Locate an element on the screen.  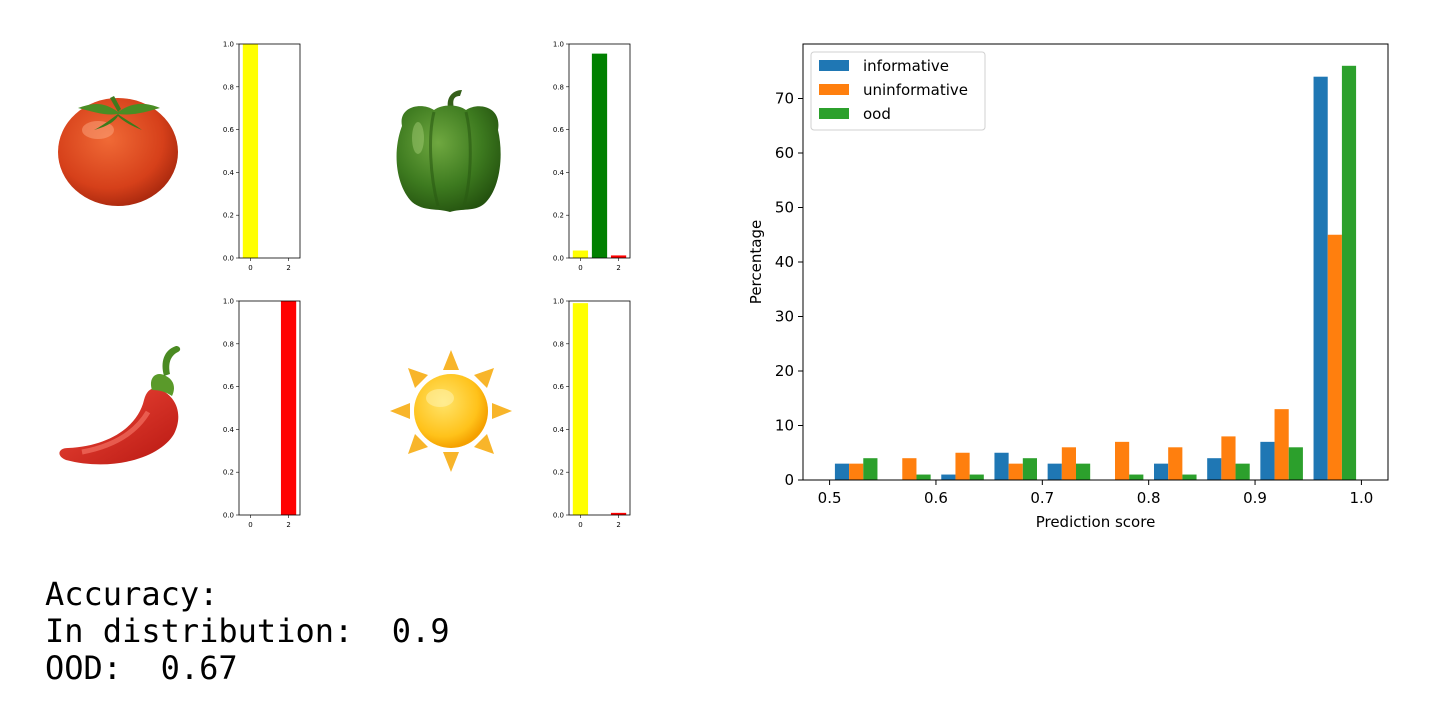
ood-value: 0.67 is located at coordinates (199, 668).